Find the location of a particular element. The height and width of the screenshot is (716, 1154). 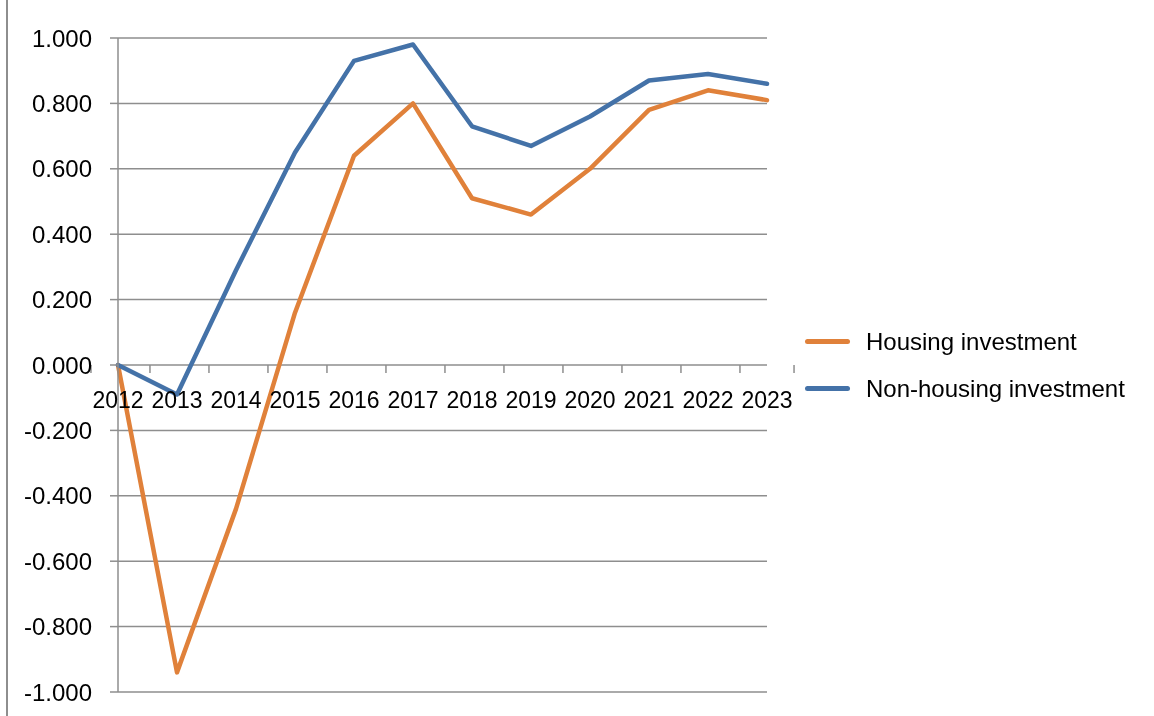

x-tick-label: 2013 is located at coordinates (177, 400).